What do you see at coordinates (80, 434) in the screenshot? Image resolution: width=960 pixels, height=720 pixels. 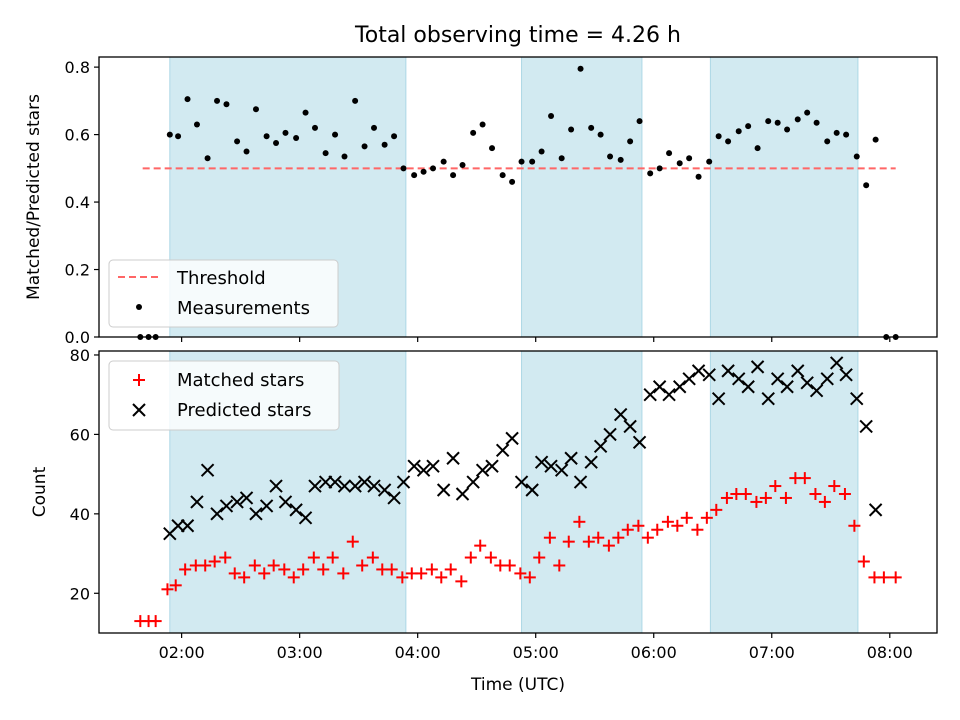 I see `y-tick-label: 60` at bounding box center [80, 434].